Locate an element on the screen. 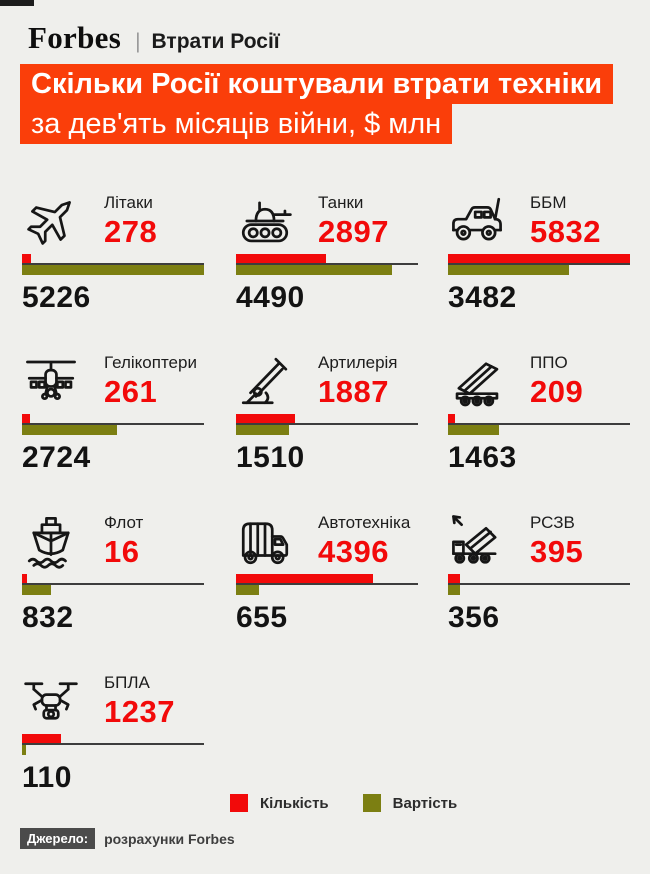 This screenshot has width=650, height=874. legend-item-quantity: Кількість is located at coordinates (279, 803).